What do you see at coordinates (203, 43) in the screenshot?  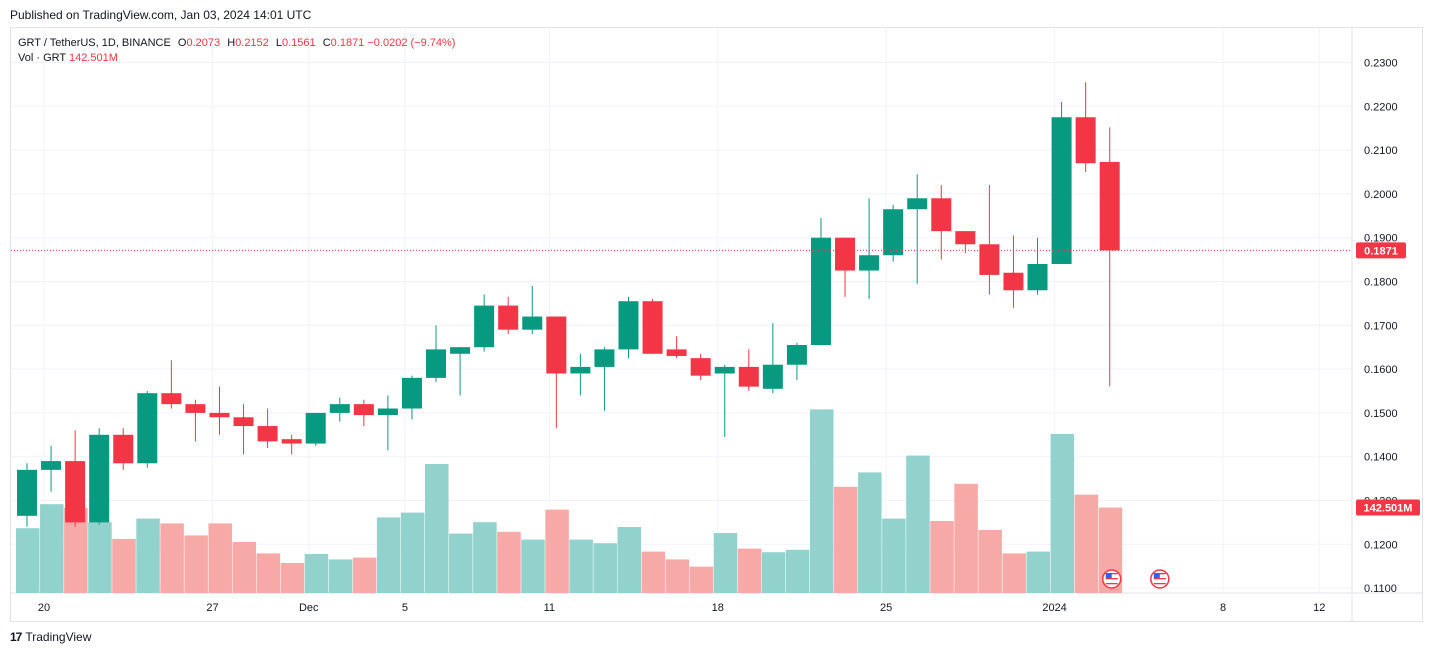 I see `open-value: 0.2073` at bounding box center [203, 43].